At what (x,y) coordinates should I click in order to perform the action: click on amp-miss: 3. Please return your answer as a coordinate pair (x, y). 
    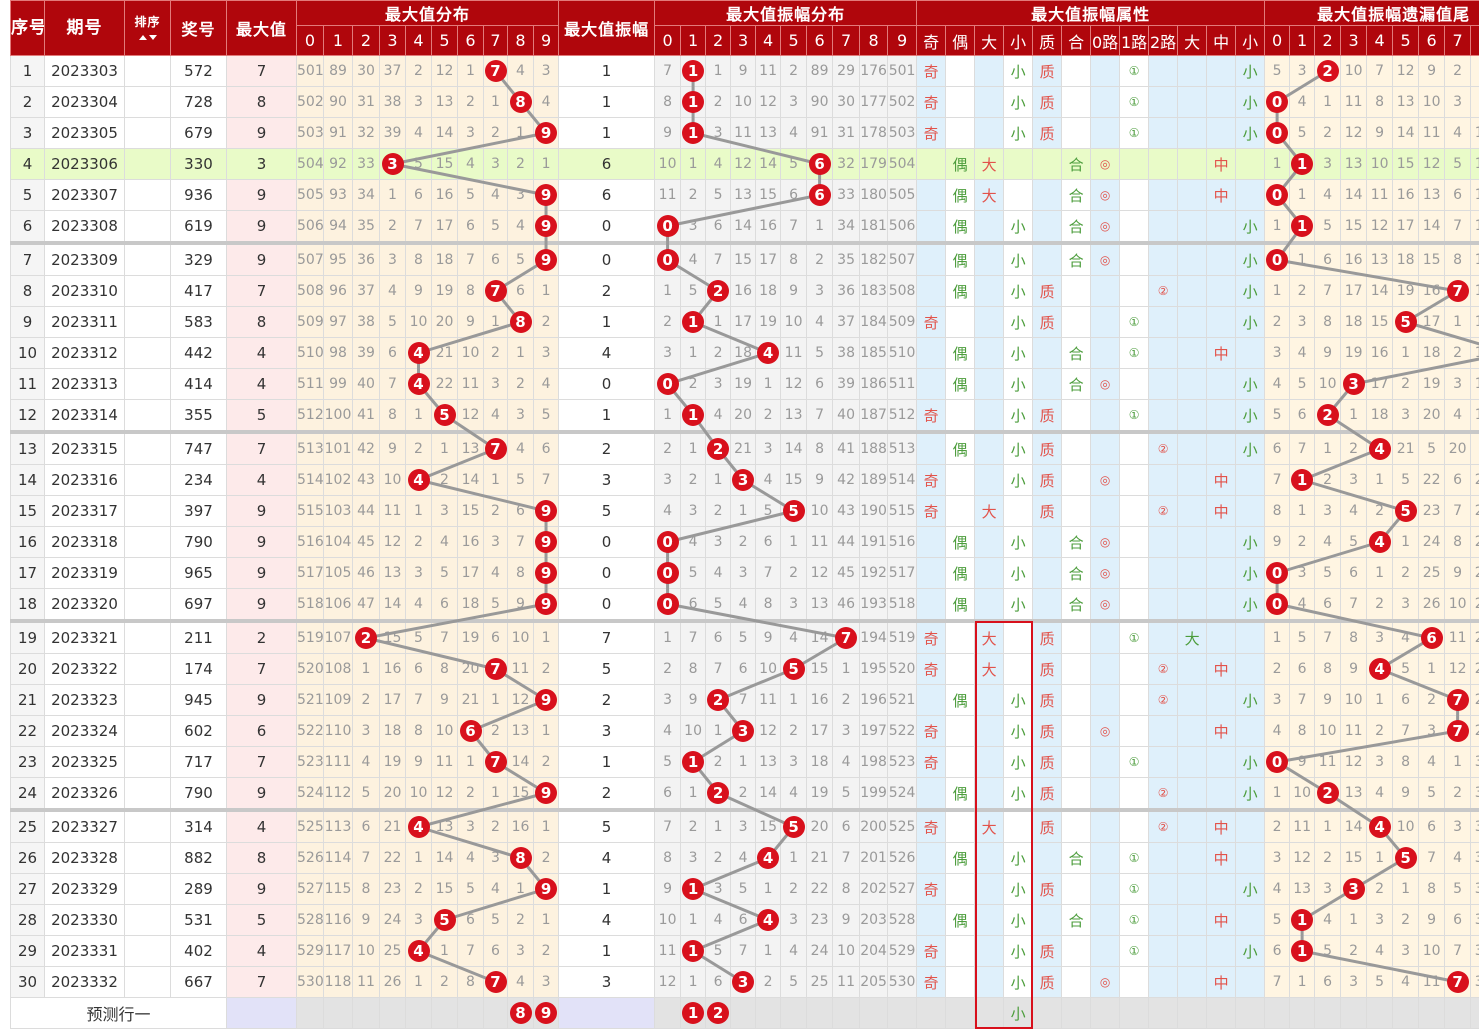
    Looking at the image, I should click on (768, 449).